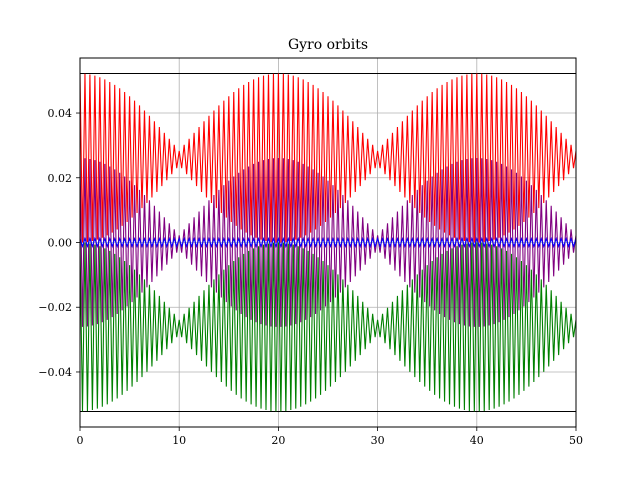  What do you see at coordinates (55, 372) in the screenshot?
I see `y-tick-label: −0.04` at bounding box center [55, 372].